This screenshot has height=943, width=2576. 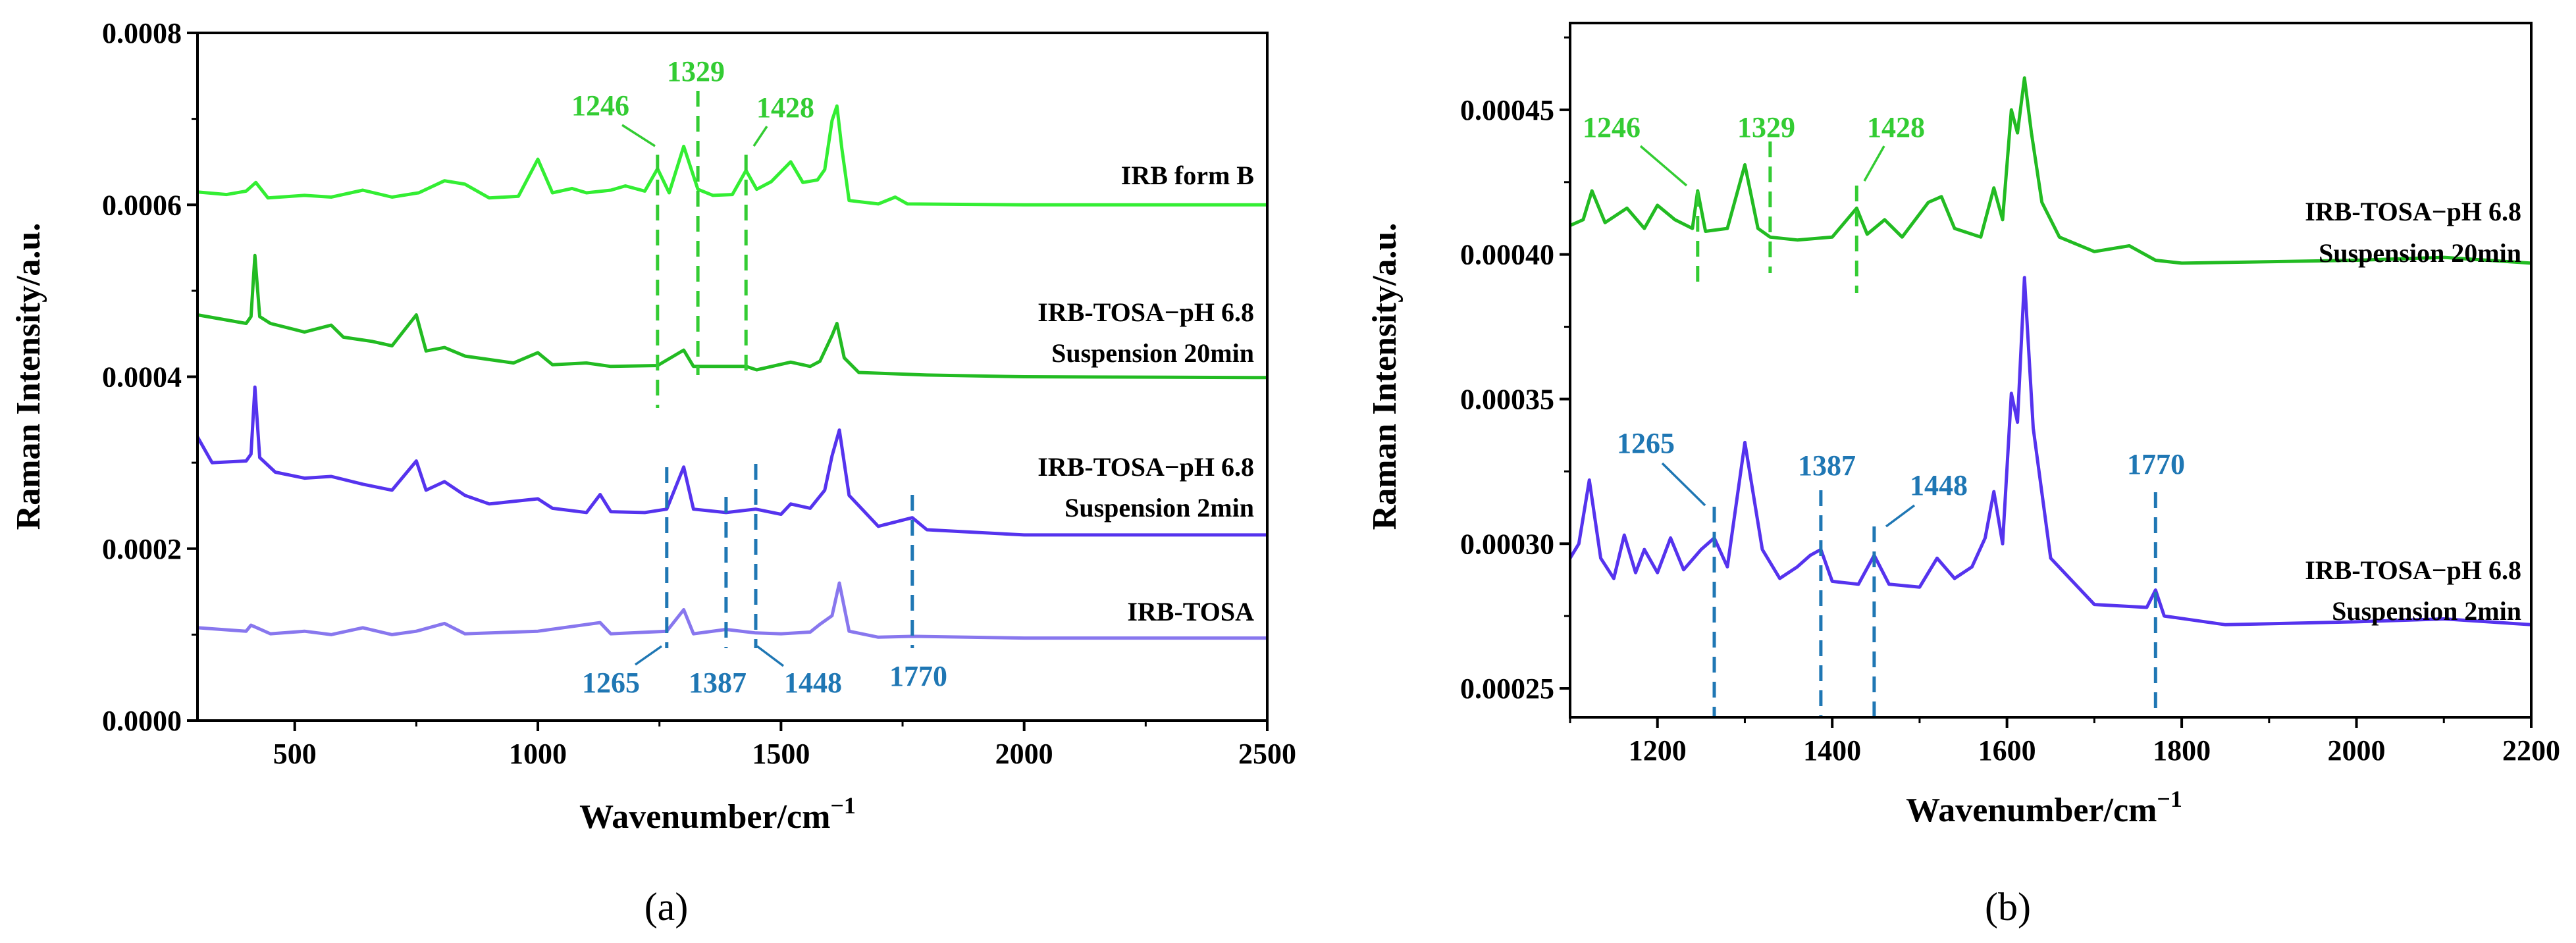 I want to click on panel-a-x-tick-label: 500, so click(x=295, y=754).